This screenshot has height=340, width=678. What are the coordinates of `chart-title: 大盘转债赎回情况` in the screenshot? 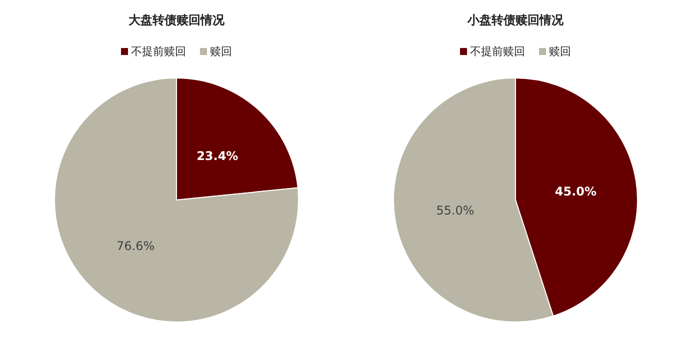 It's located at (177, 20).